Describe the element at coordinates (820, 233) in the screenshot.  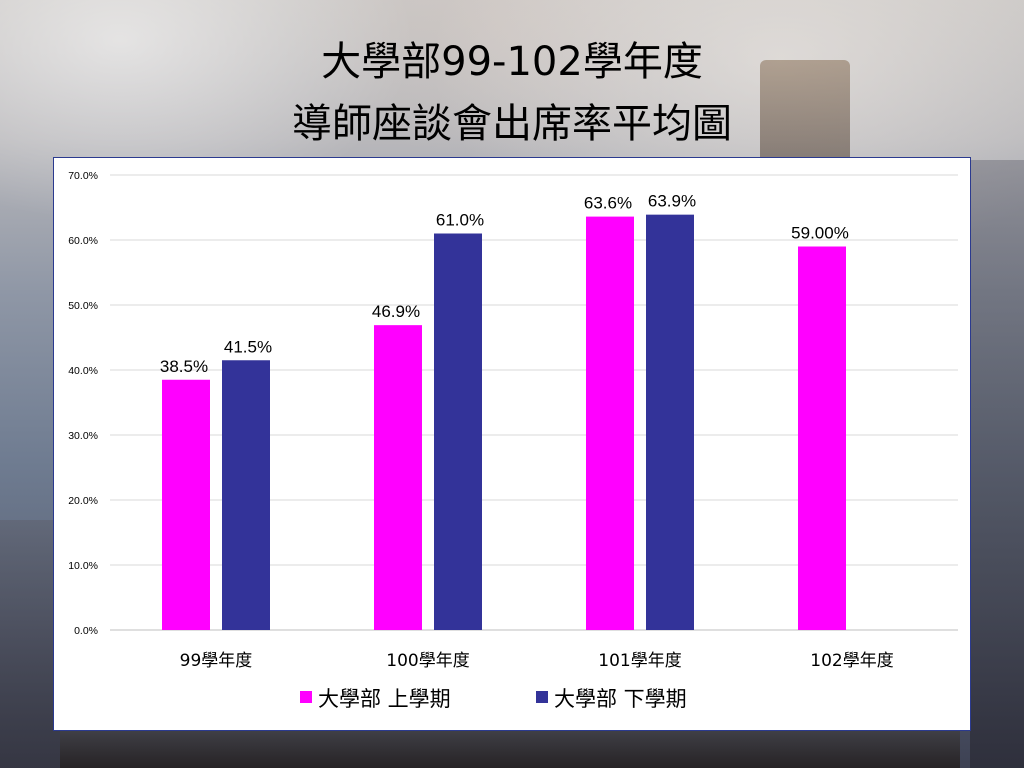
I see `data-label: 59.00%` at that location.